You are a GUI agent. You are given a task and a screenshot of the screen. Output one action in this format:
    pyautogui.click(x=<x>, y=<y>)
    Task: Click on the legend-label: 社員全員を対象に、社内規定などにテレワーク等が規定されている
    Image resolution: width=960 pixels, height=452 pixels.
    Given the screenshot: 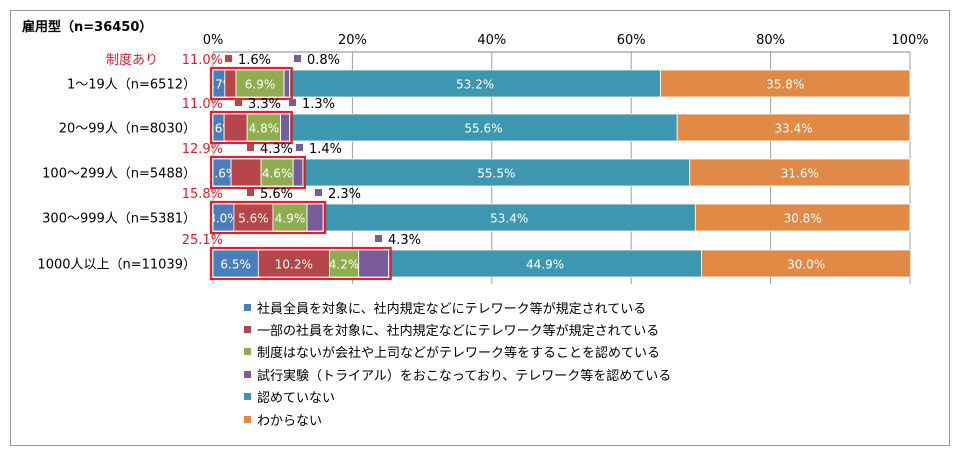 What is the action you would take?
    pyautogui.click(x=452, y=309)
    